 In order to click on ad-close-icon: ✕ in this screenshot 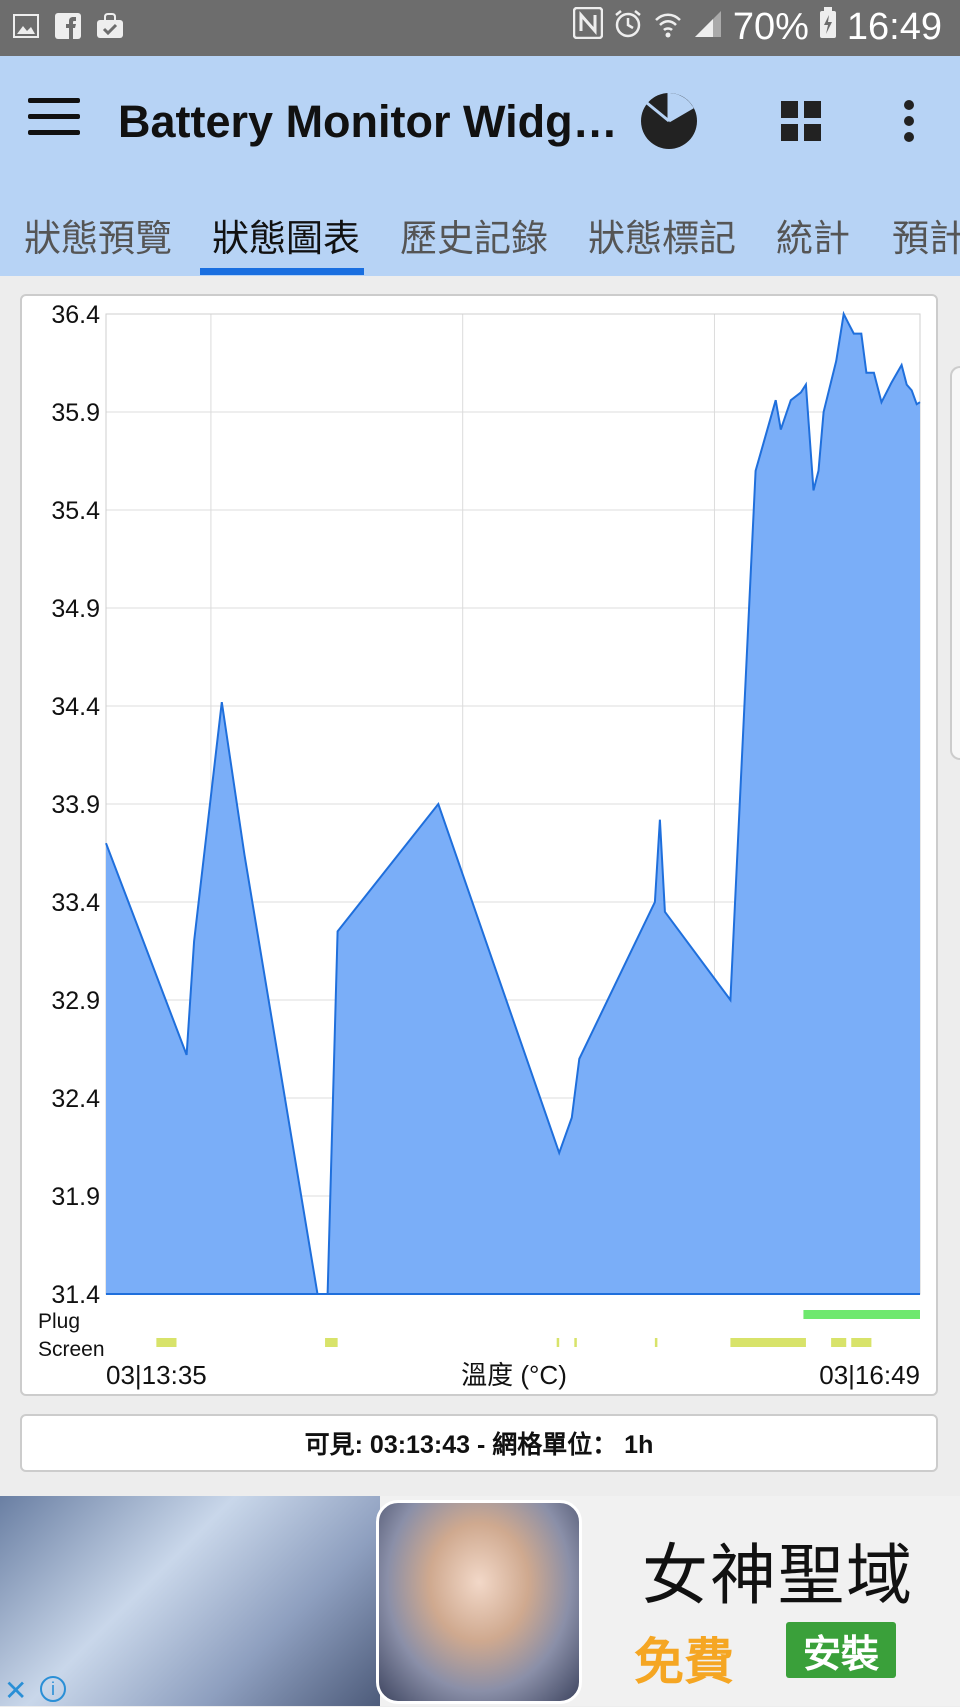, I will do `click(16, 1690)`.